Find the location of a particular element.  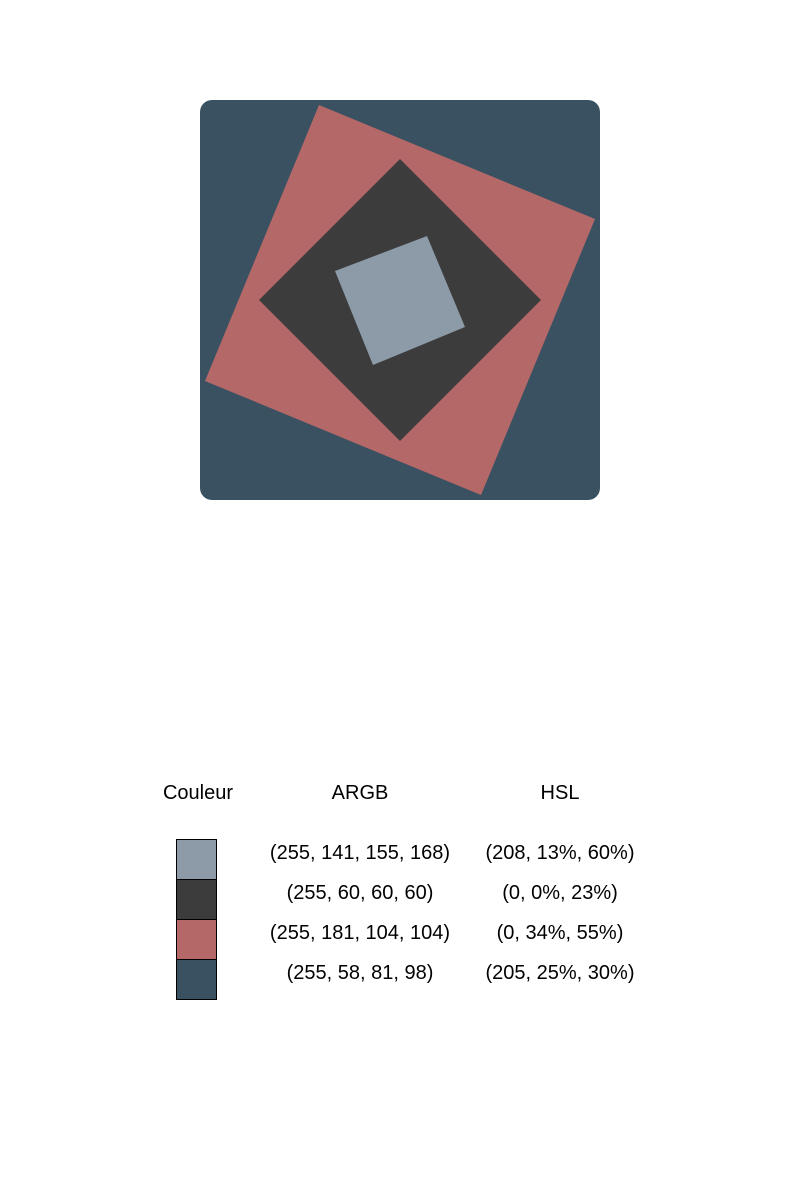

legend-header-hsl: HSL is located at coordinates (560, 793).